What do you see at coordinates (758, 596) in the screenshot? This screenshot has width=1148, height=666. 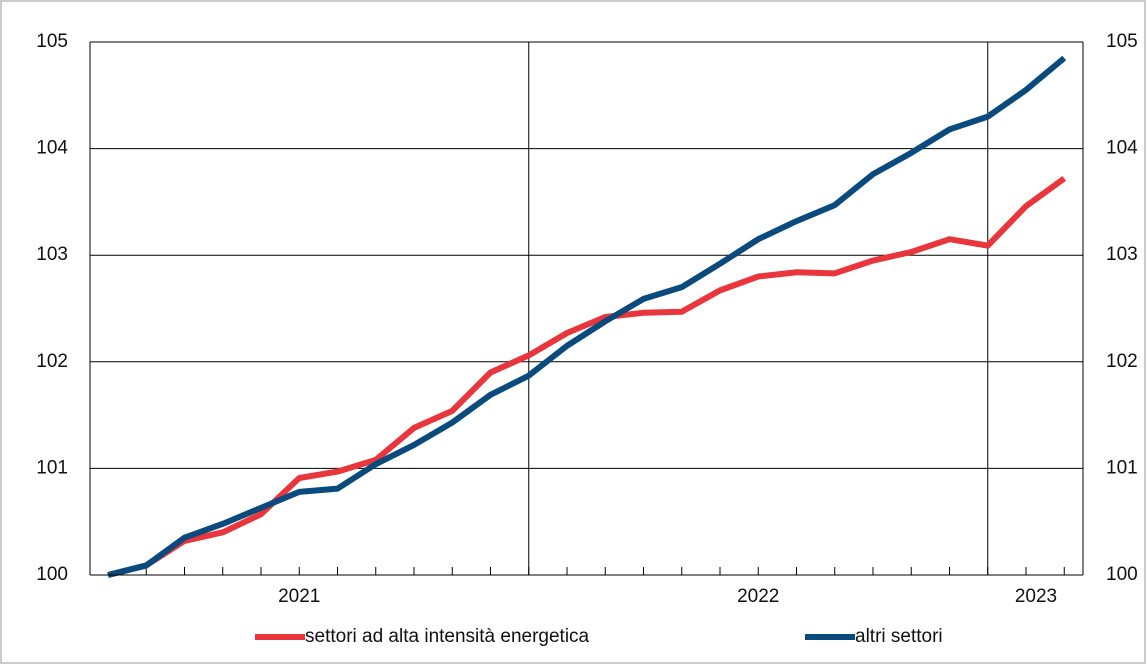 I see `x-tick-label: 2022` at bounding box center [758, 596].